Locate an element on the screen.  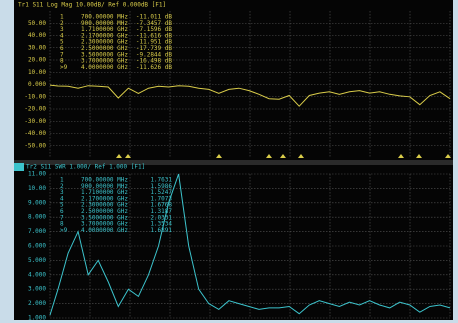
marker-value: 1.7631 is located at coordinates (161, 180).